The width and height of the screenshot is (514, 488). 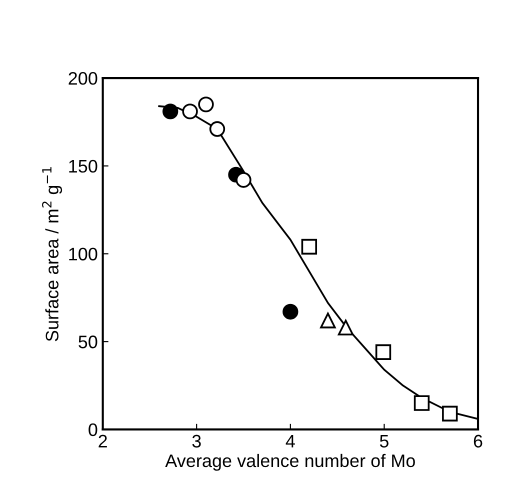 I want to click on x-tick-label: 2, so click(x=102, y=441).